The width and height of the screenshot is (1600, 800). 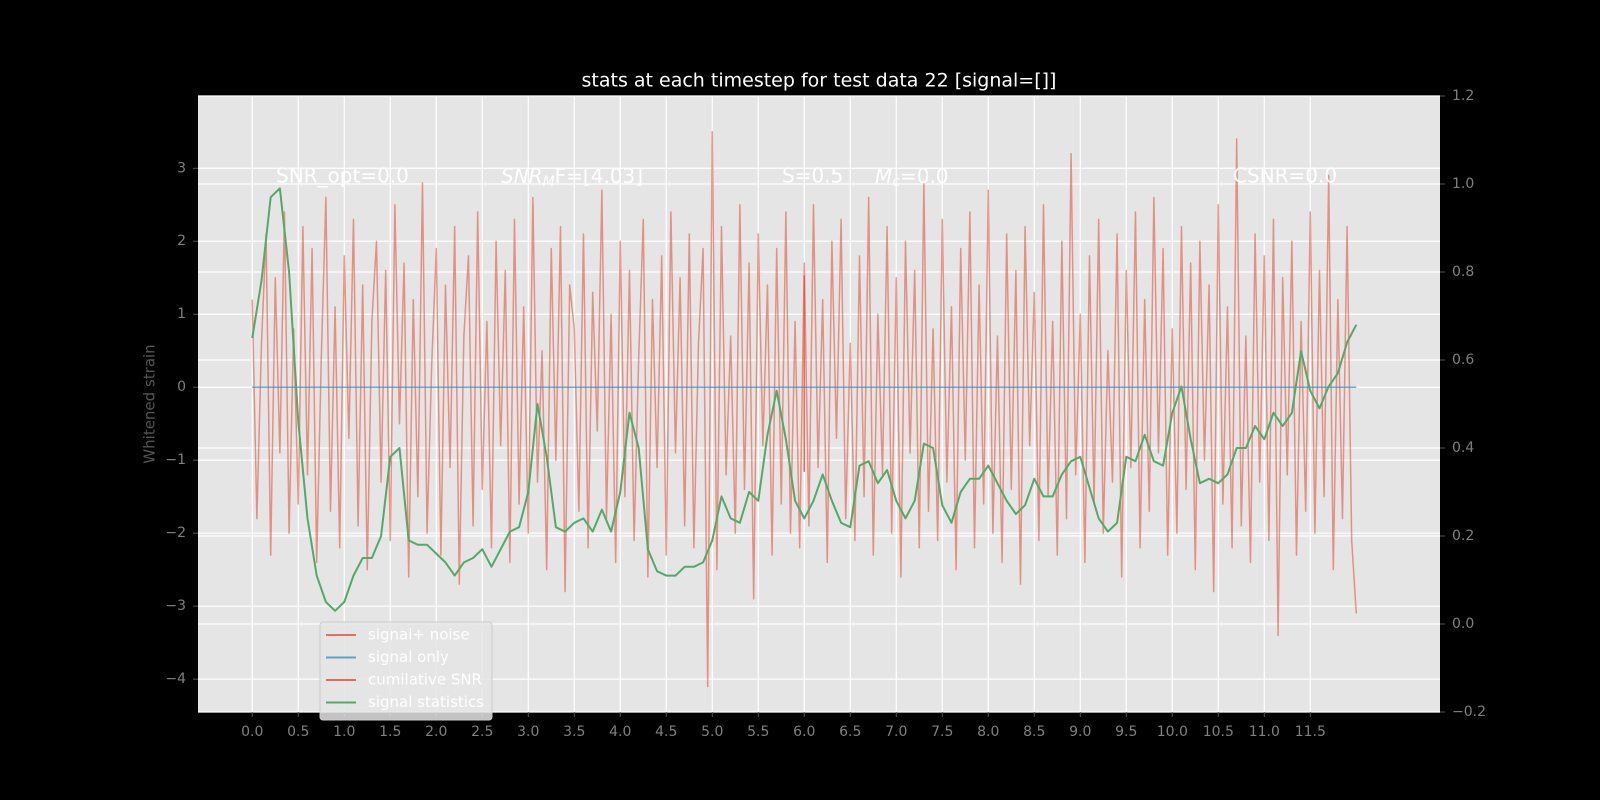 What do you see at coordinates (1218, 732) in the screenshot?
I see `x-tick-label: 10.5` at bounding box center [1218, 732].